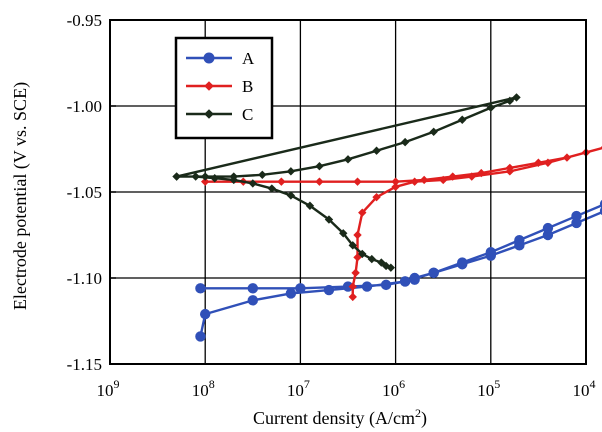 The image size is (602, 432). What do you see at coordinates (84, 278) in the screenshot?
I see `y-tick-label: -1.10` at bounding box center [84, 278].